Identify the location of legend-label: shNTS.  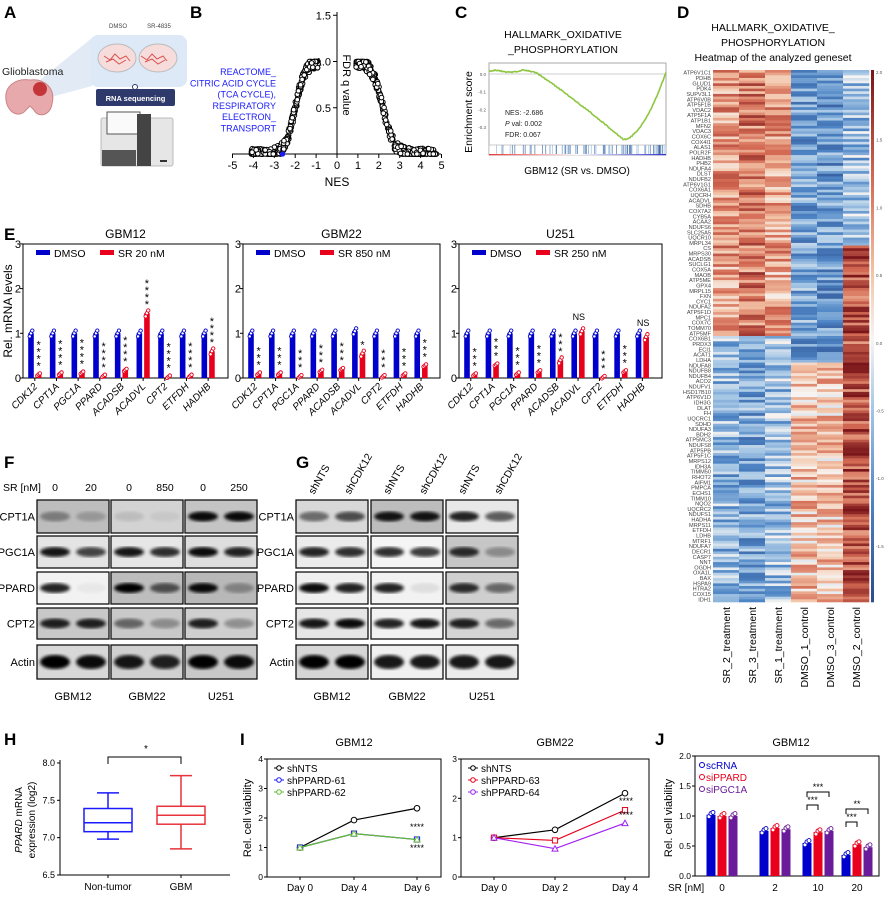
(302, 769).